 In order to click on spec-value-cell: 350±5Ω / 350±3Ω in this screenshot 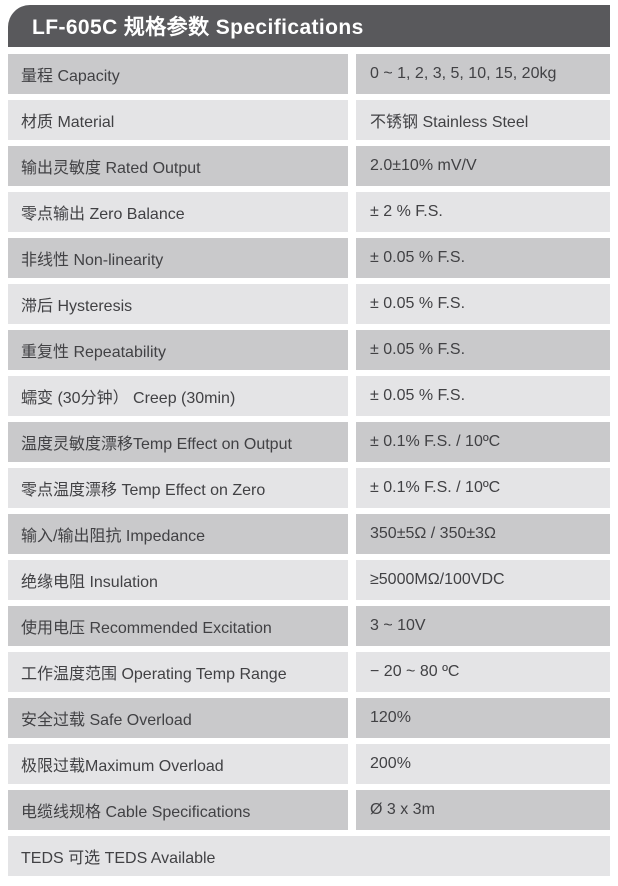, I will do `click(483, 534)`.